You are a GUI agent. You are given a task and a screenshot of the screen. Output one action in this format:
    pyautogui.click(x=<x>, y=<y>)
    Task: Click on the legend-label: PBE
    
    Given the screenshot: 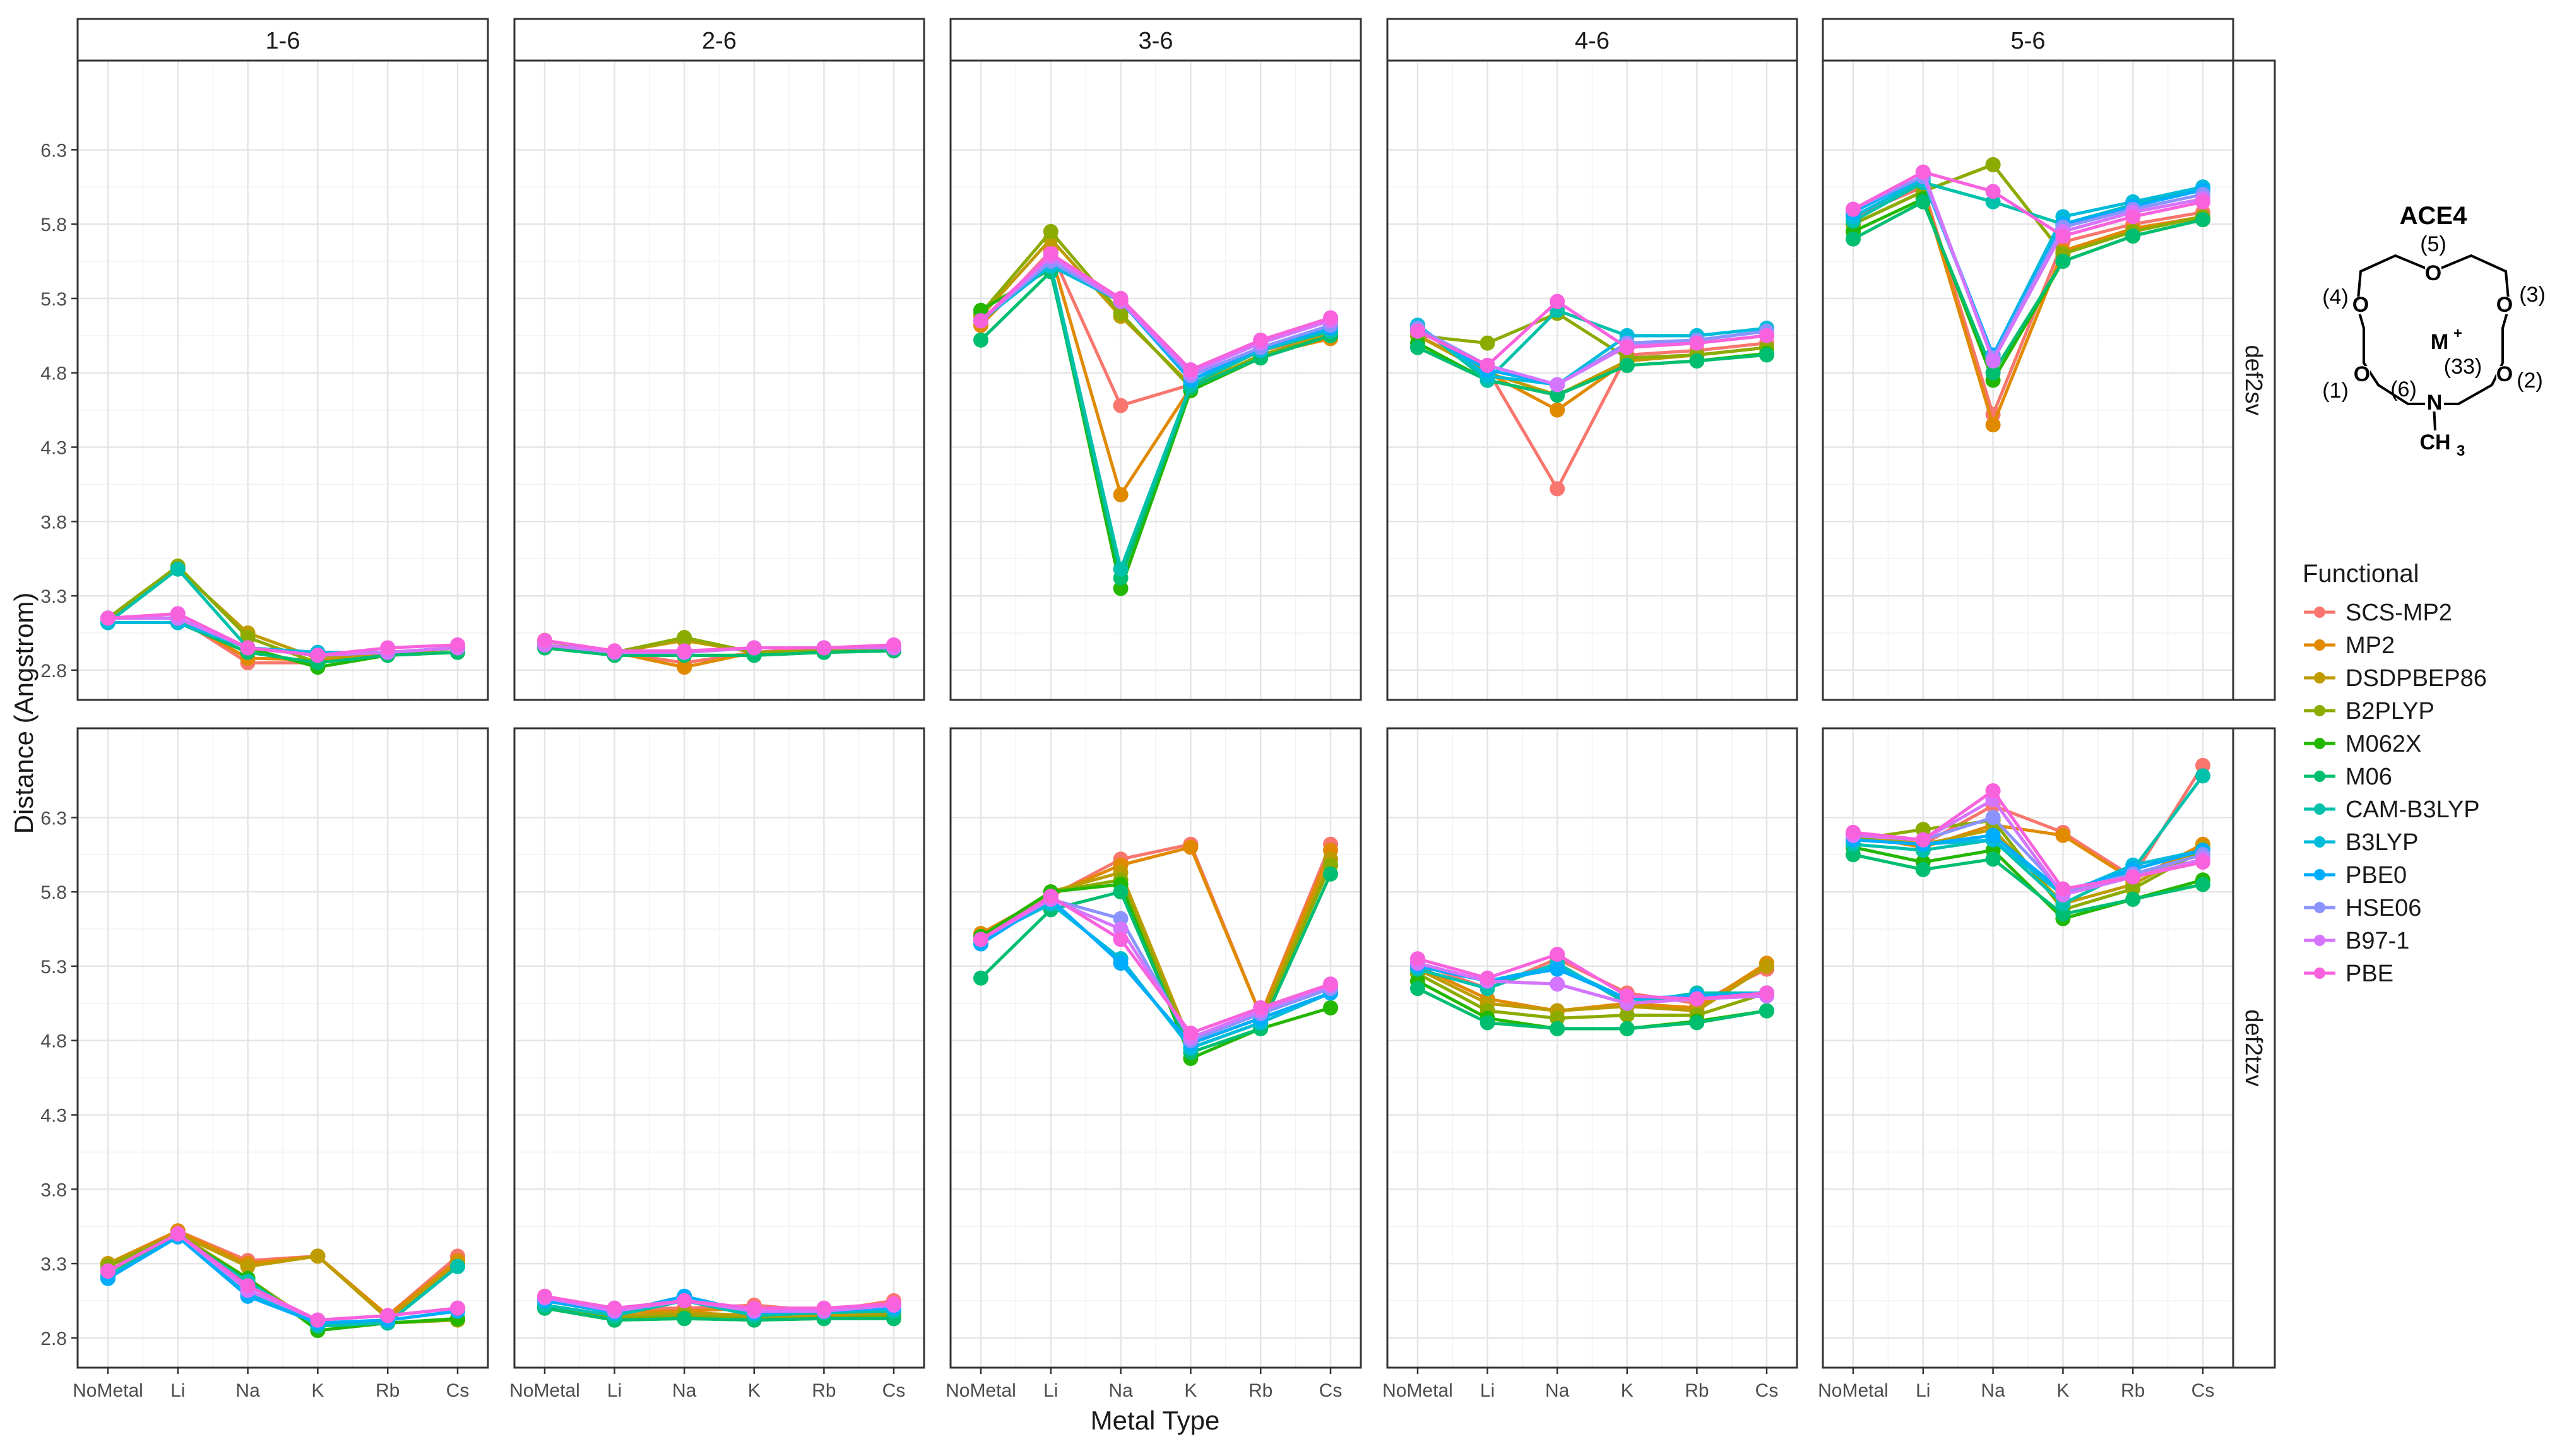 What is the action you would take?
    pyautogui.click(x=2369, y=974)
    